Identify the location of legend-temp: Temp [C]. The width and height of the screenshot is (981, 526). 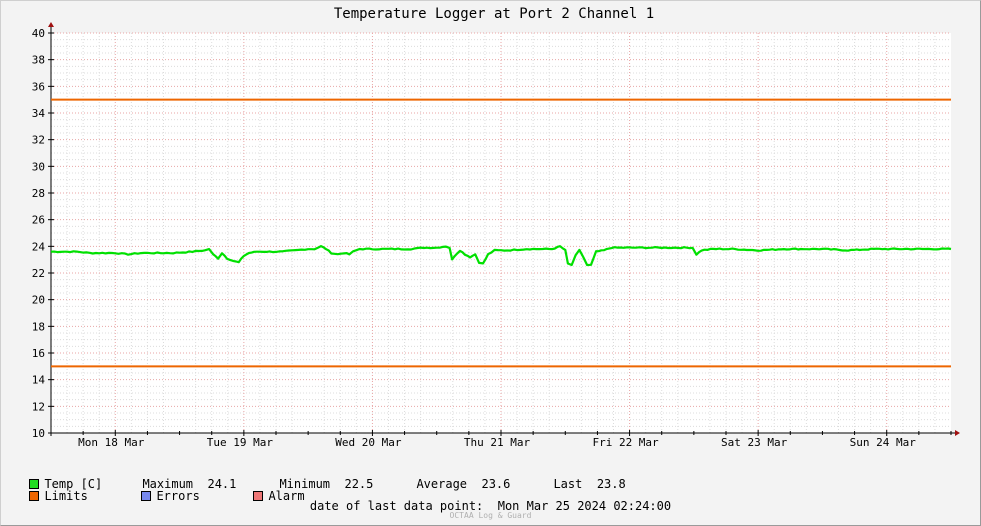
(85, 484).